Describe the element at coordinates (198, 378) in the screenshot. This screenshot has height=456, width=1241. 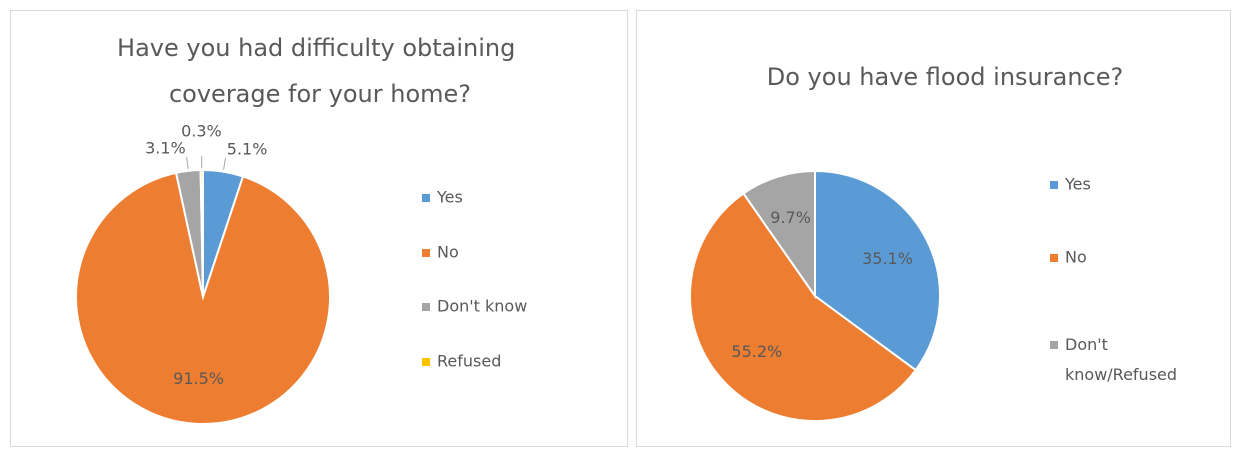
I see `data-label: 91.5%` at that location.